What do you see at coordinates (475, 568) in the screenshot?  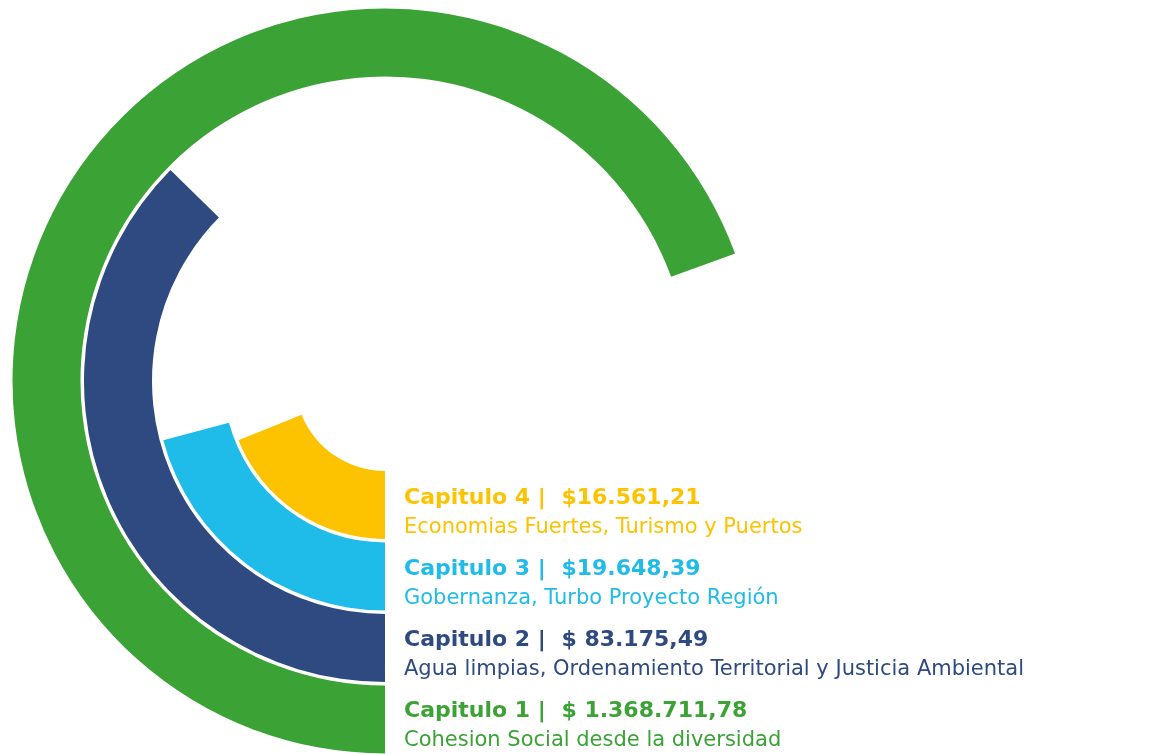 I see `category-label: Capitulo 3 |` at bounding box center [475, 568].